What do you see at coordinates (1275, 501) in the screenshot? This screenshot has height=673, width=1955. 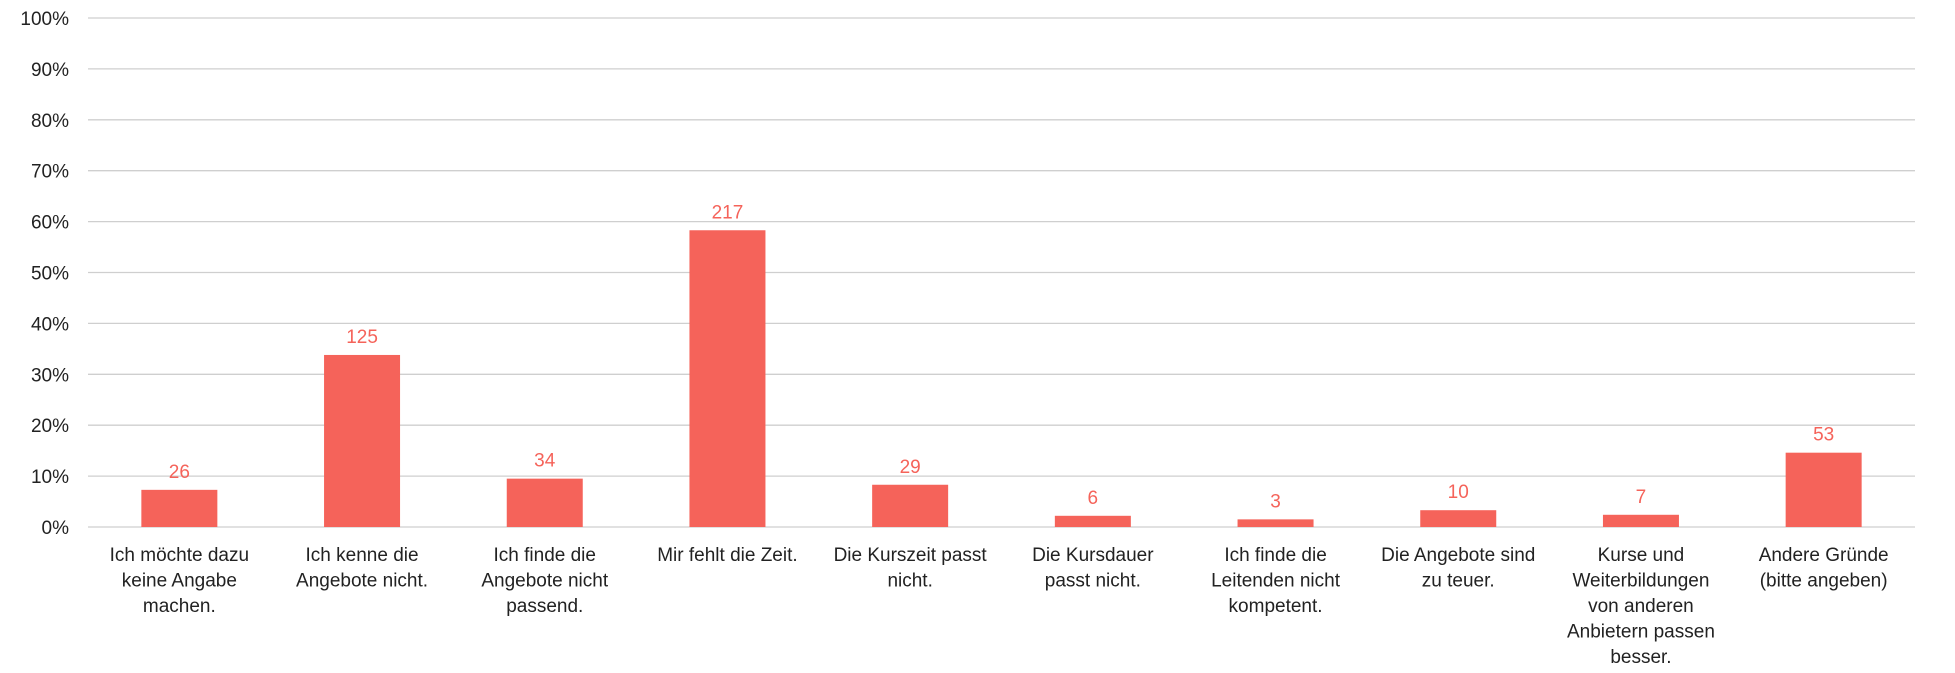 I see `data-label: 3` at bounding box center [1275, 501].